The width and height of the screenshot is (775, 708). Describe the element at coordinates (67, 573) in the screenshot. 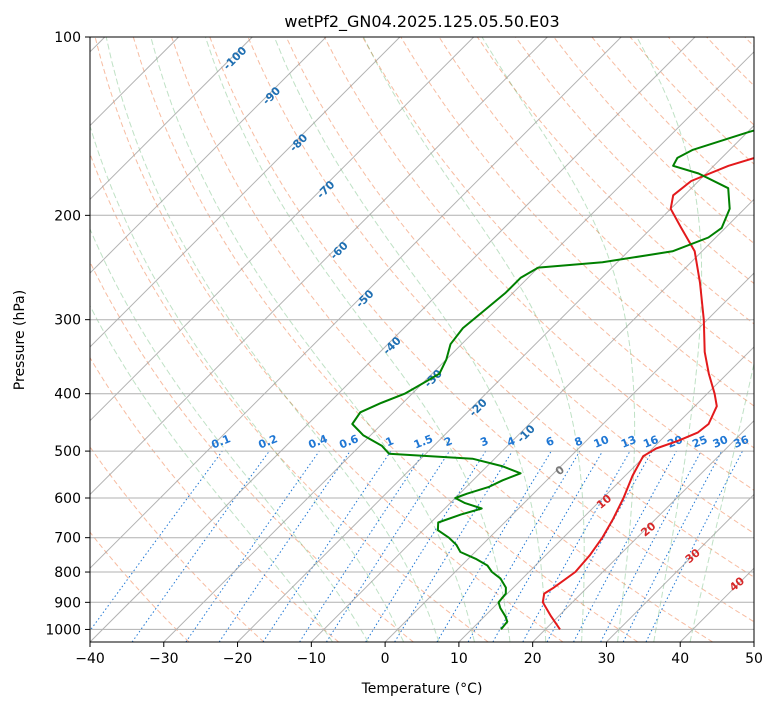

I see `y-tick-label: 800` at that location.